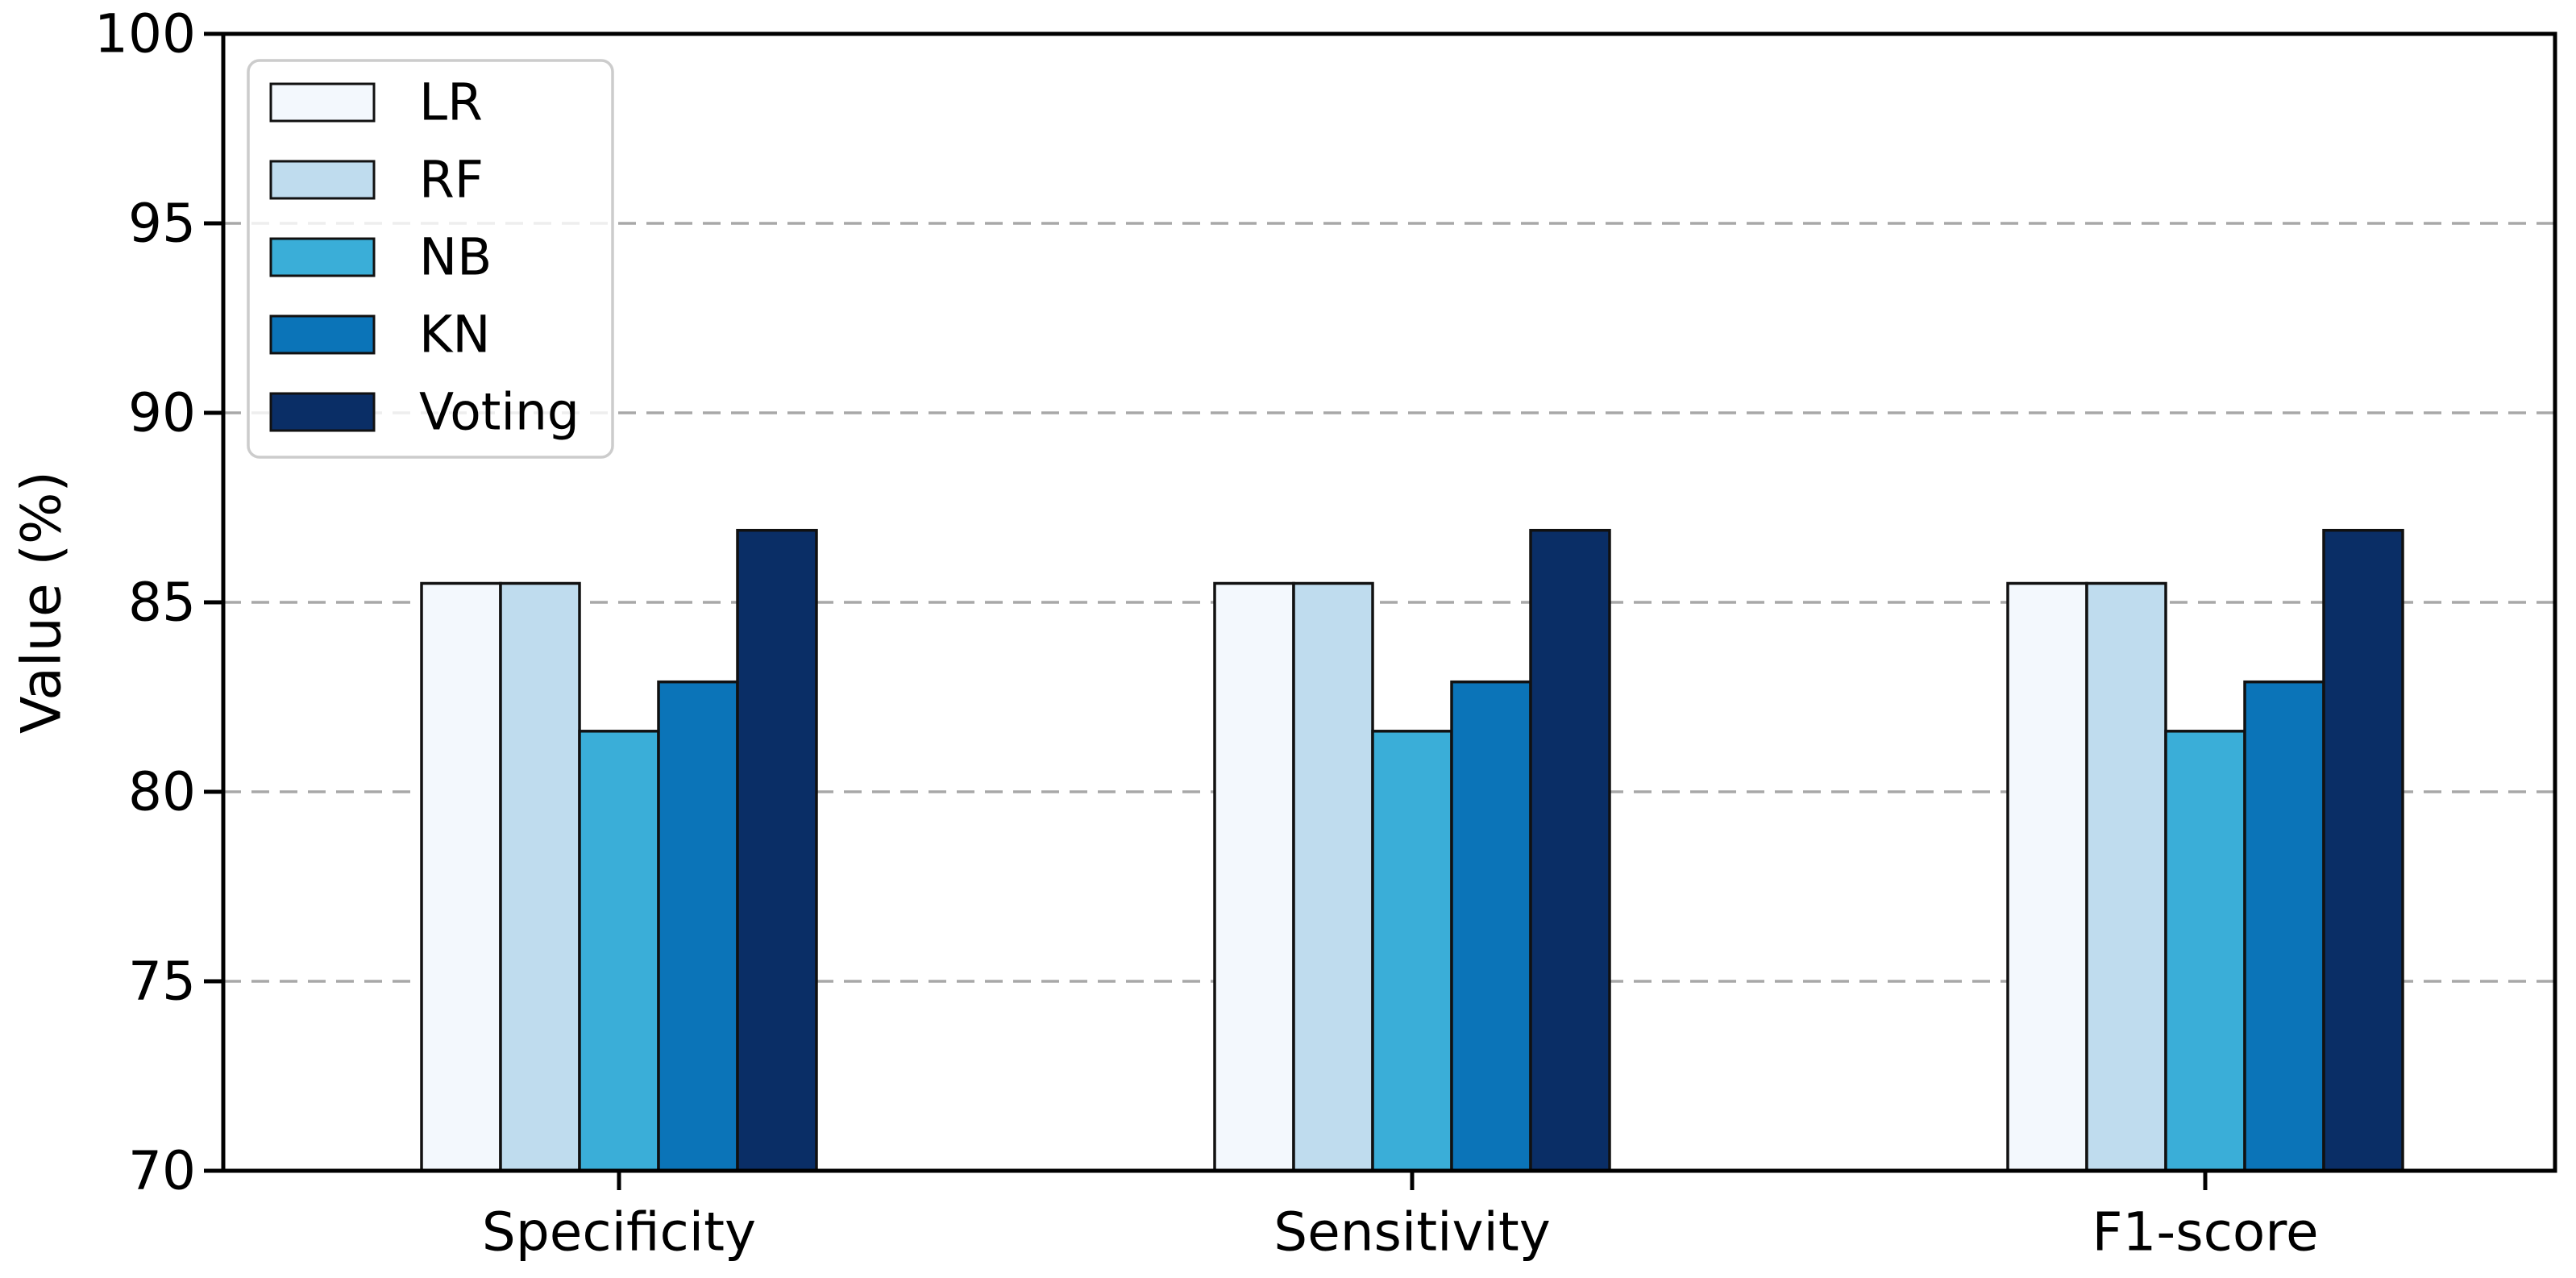 The width and height of the screenshot is (2576, 1278). Describe the element at coordinates (619, 951) in the screenshot. I see `bar-nb-specificity` at that location.